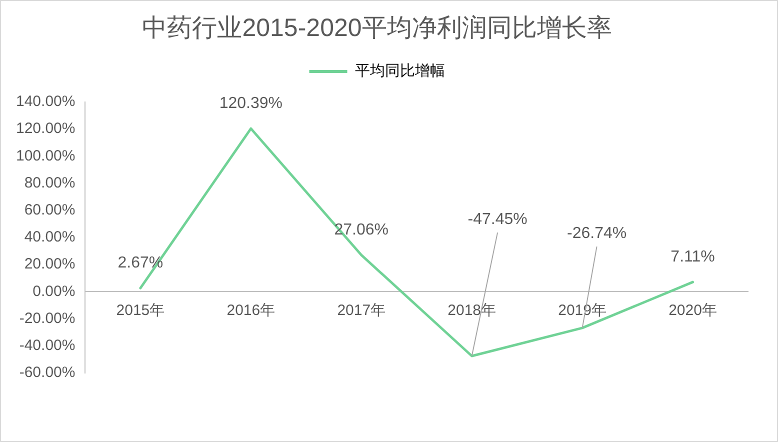 This screenshot has height=442, width=778. What do you see at coordinates (377, 28) in the screenshot?
I see `chart-title: 中药行业2015-2020平均净利润同比增长率` at bounding box center [377, 28].